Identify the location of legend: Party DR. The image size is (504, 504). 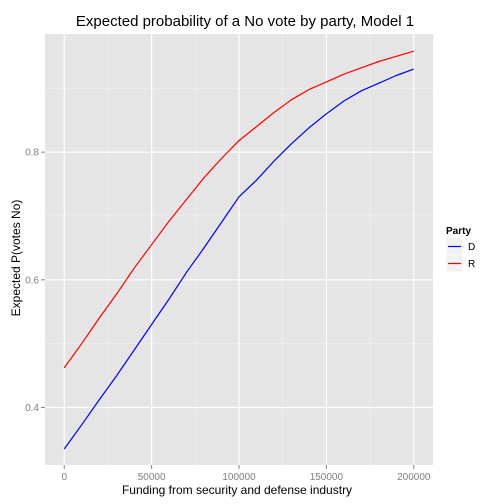
(460, 249).